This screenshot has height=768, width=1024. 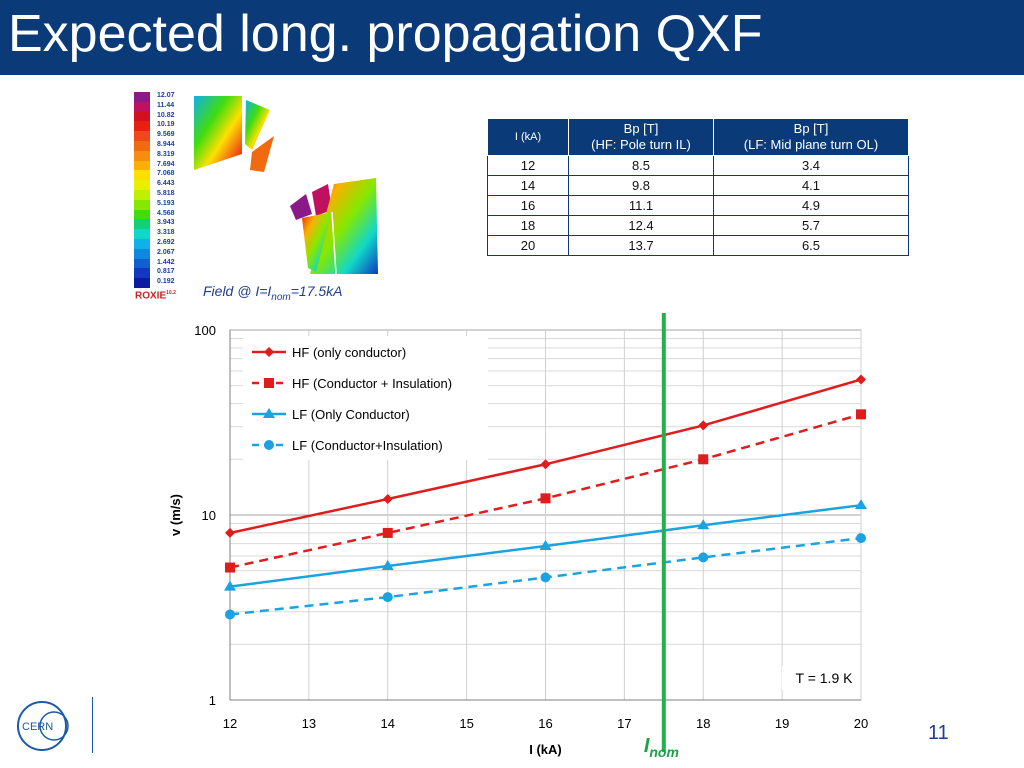 What do you see at coordinates (286, 185) in the screenshot?
I see `field-map-image` at bounding box center [286, 185].